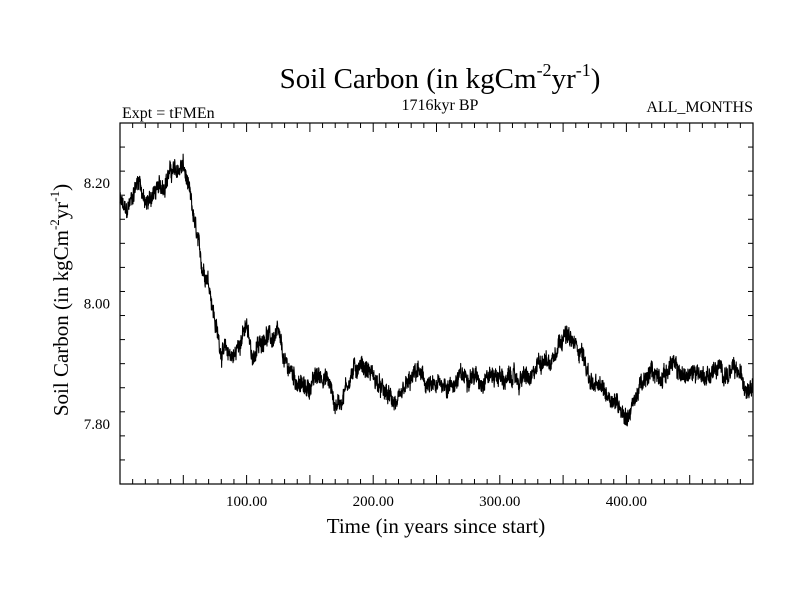 This screenshot has width=800, height=600. What do you see at coordinates (54, 224) in the screenshot?
I see `ylabel-sup-1: -2` at bounding box center [54, 224].